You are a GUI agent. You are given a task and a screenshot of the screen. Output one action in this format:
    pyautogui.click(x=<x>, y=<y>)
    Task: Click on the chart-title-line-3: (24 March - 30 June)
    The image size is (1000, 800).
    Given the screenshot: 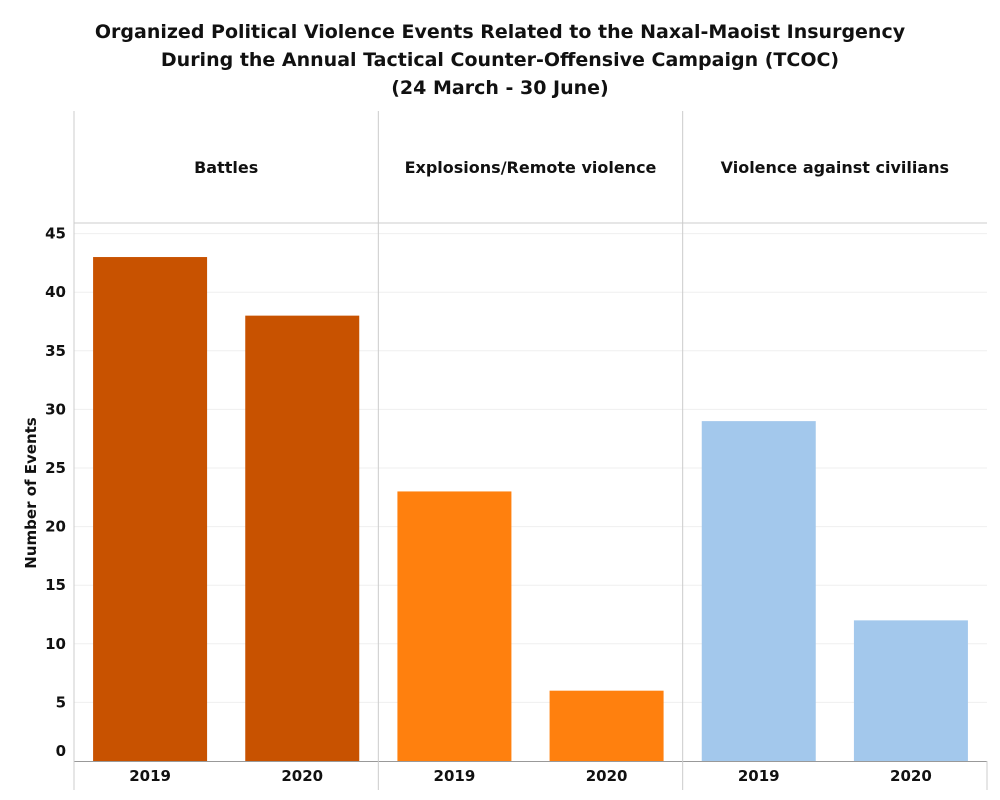 What is the action you would take?
    pyautogui.click(x=500, y=88)
    